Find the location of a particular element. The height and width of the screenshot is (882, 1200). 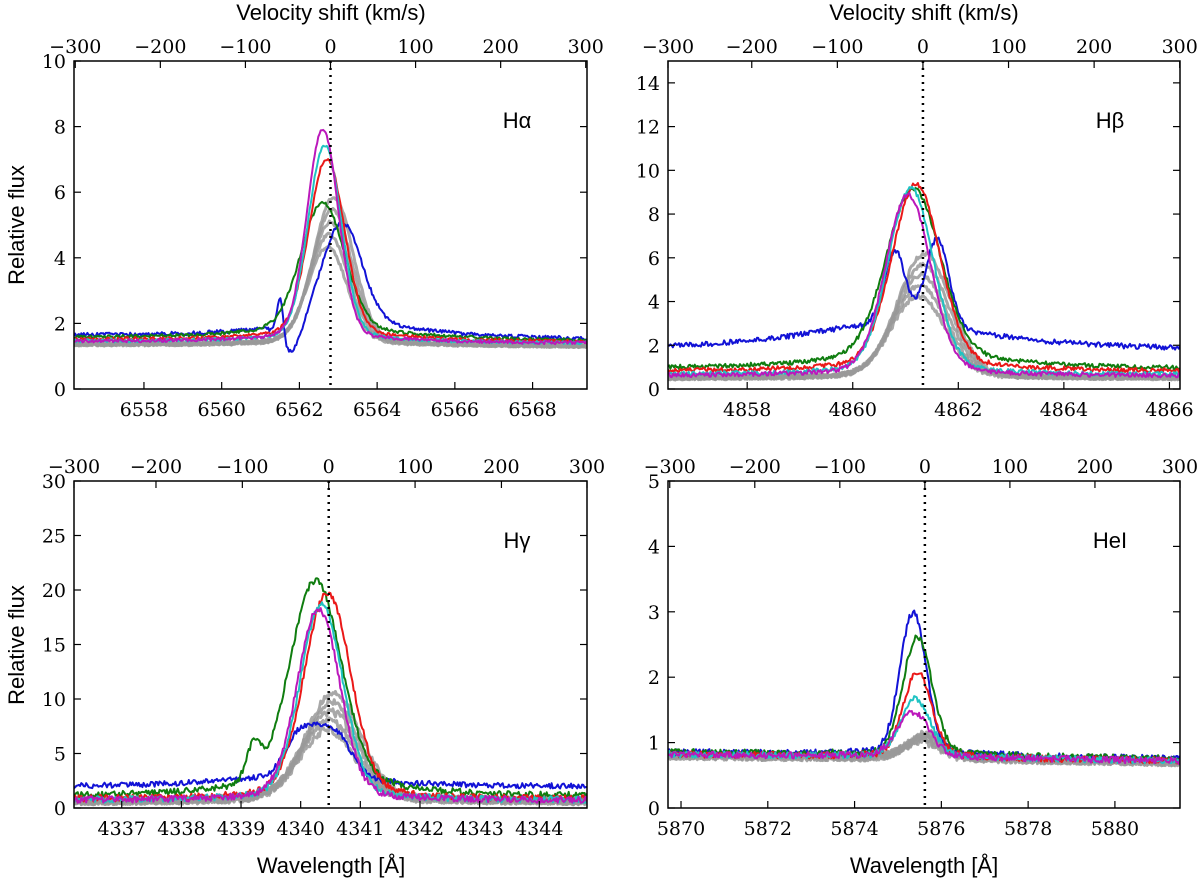

x-tick-label: 6564 is located at coordinates (377, 410).